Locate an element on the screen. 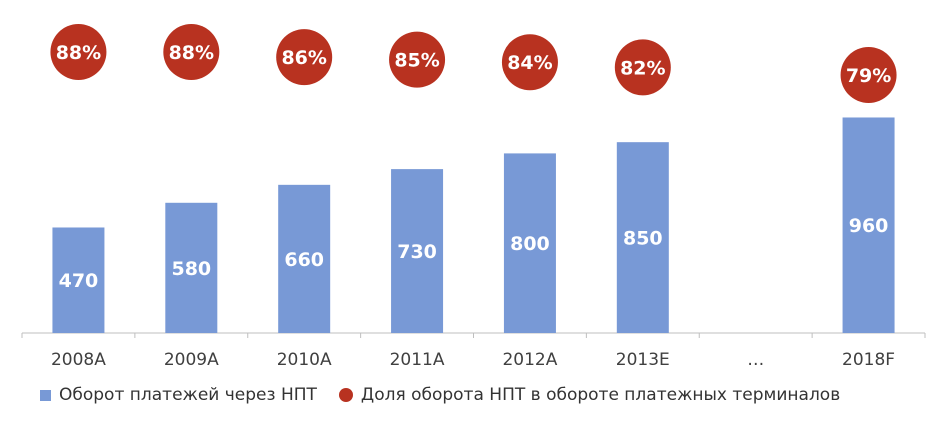  legend-swatch-dot is located at coordinates (345, 395).